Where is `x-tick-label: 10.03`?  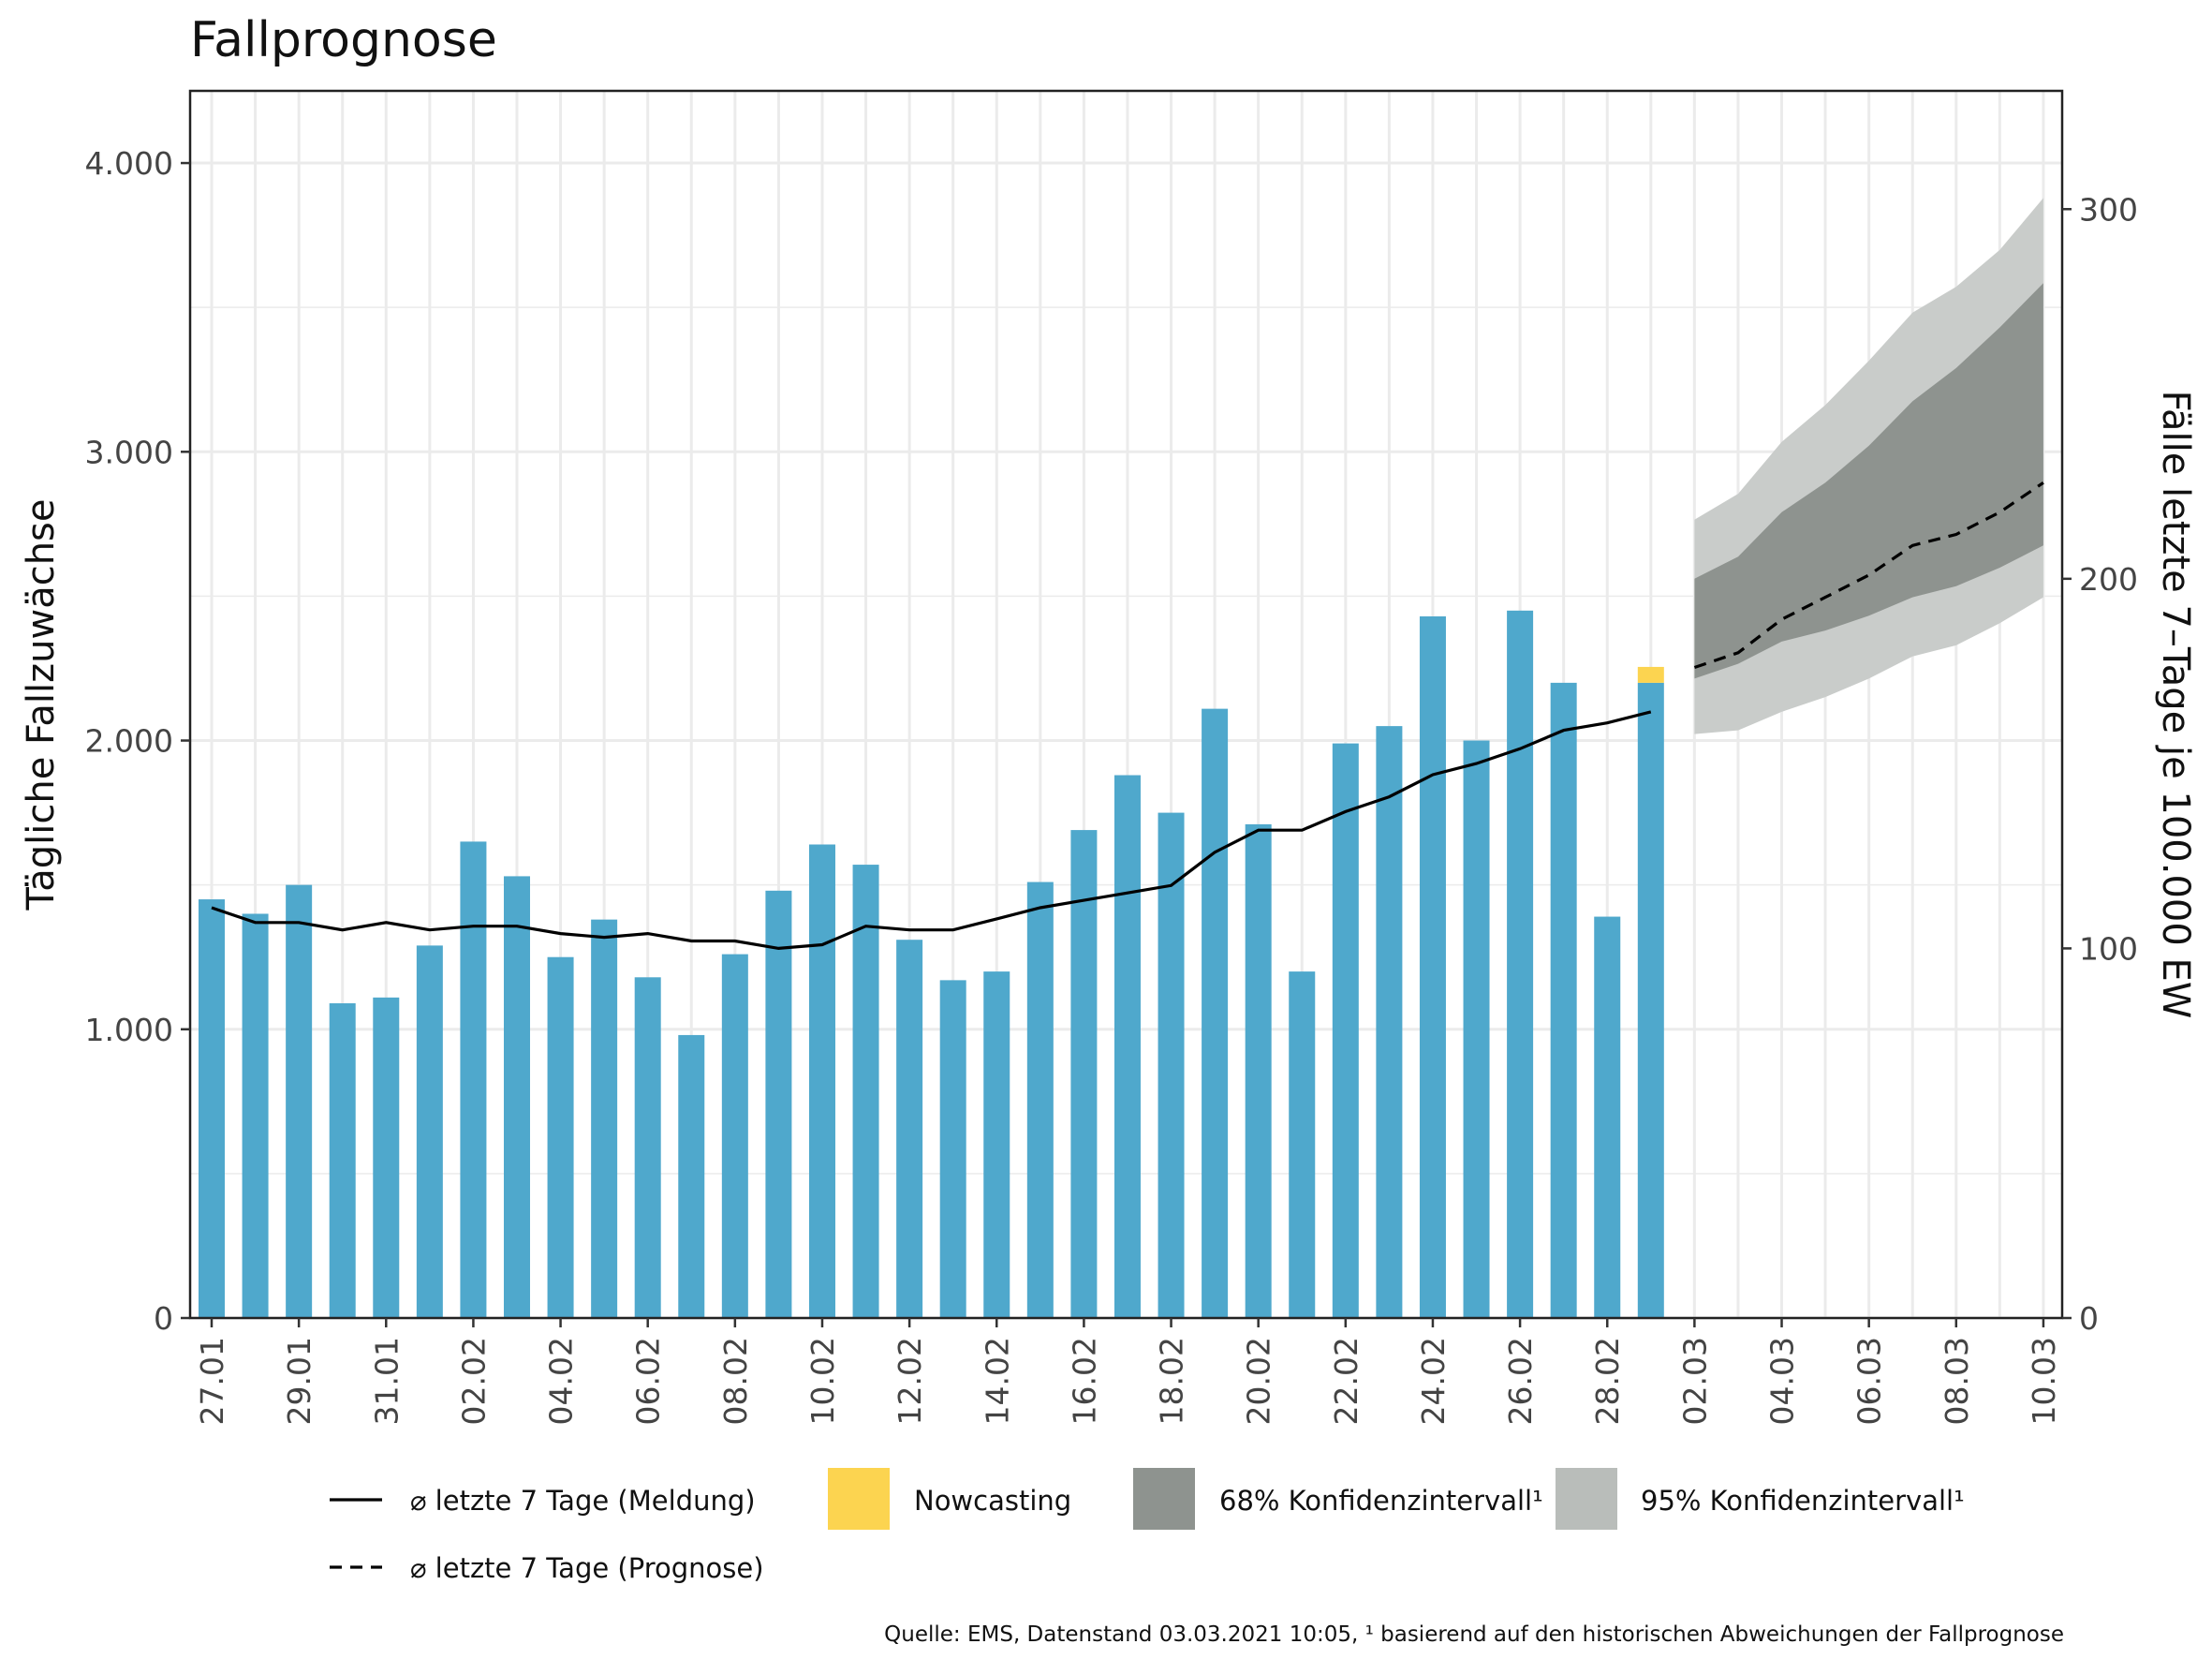
x-tick-label: 10.03 is located at coordinates (2044, 1381).